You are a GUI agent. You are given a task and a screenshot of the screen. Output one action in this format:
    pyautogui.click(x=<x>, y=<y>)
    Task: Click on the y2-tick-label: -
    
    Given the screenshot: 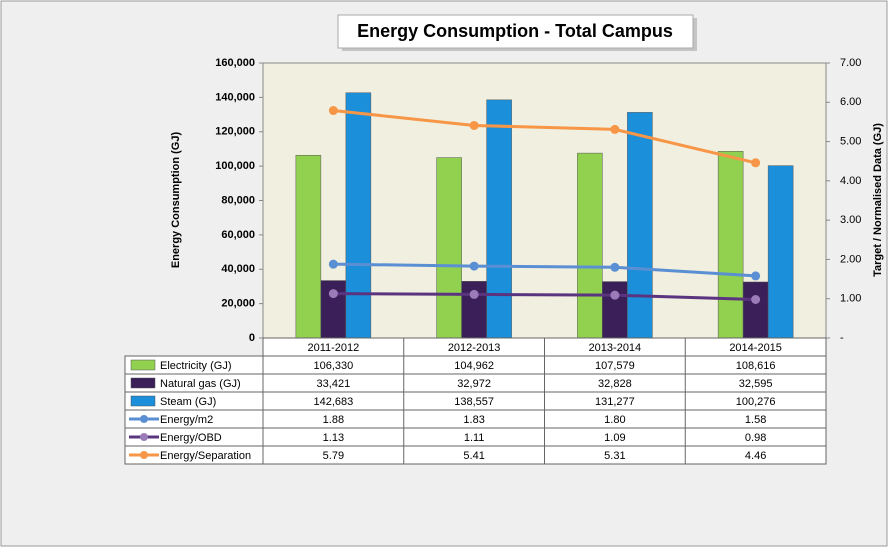 What is the action you would take?
    pyautogui.click(x=842, y=338)
    